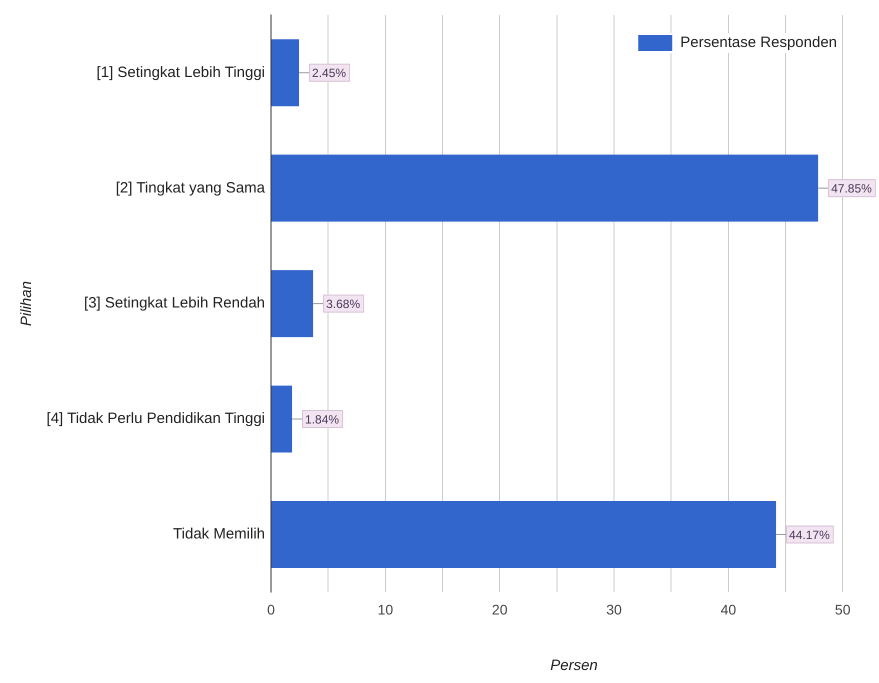 This screenshot has height=683, width=879. Describe the element at coordinates (809, 535) in the screenshot. I see `data-label: 44.17%` at that location.